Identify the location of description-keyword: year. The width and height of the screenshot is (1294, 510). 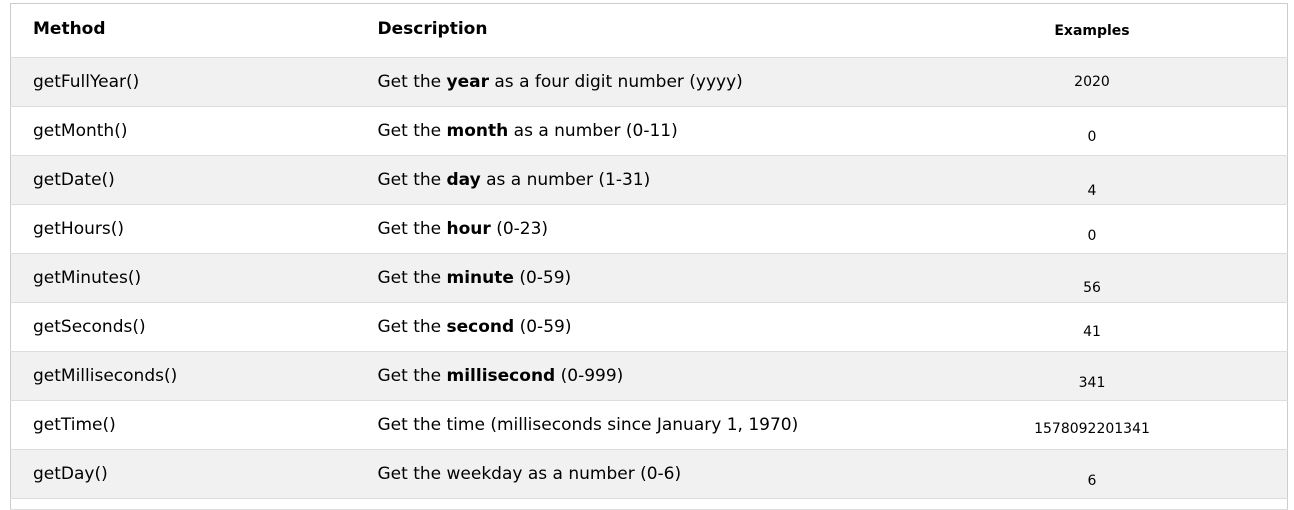
(467, 82).